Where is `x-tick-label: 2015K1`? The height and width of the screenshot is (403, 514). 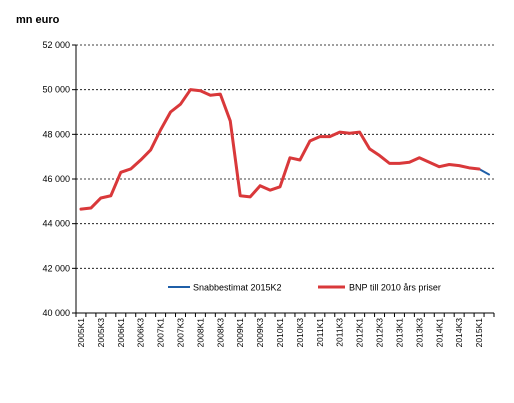
x-tick-label: 2015K1 is located at coordinates (479, 333).